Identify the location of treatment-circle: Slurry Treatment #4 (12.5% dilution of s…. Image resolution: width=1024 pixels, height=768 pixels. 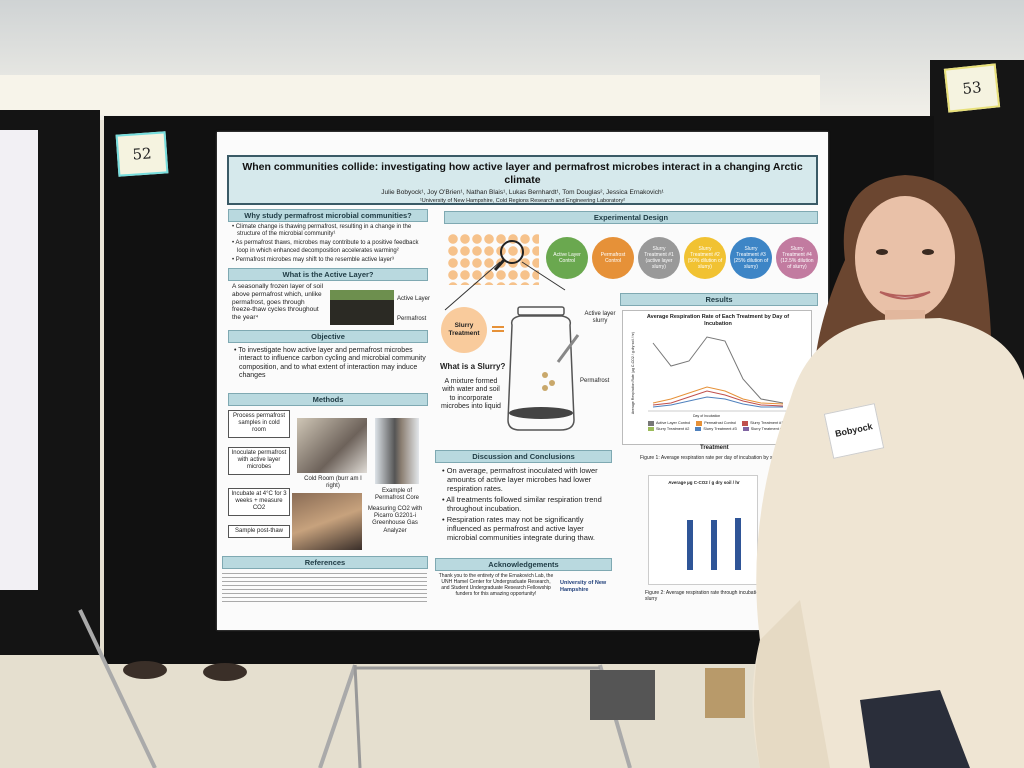
(797, 258).